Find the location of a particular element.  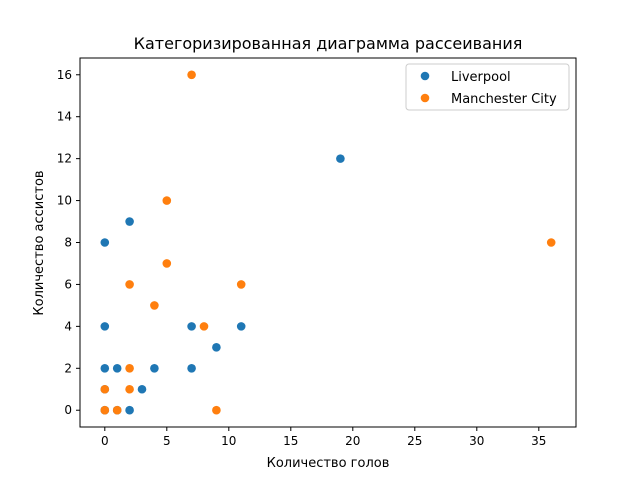

y-tick-label: 2 is located at coordinates (68, 368).